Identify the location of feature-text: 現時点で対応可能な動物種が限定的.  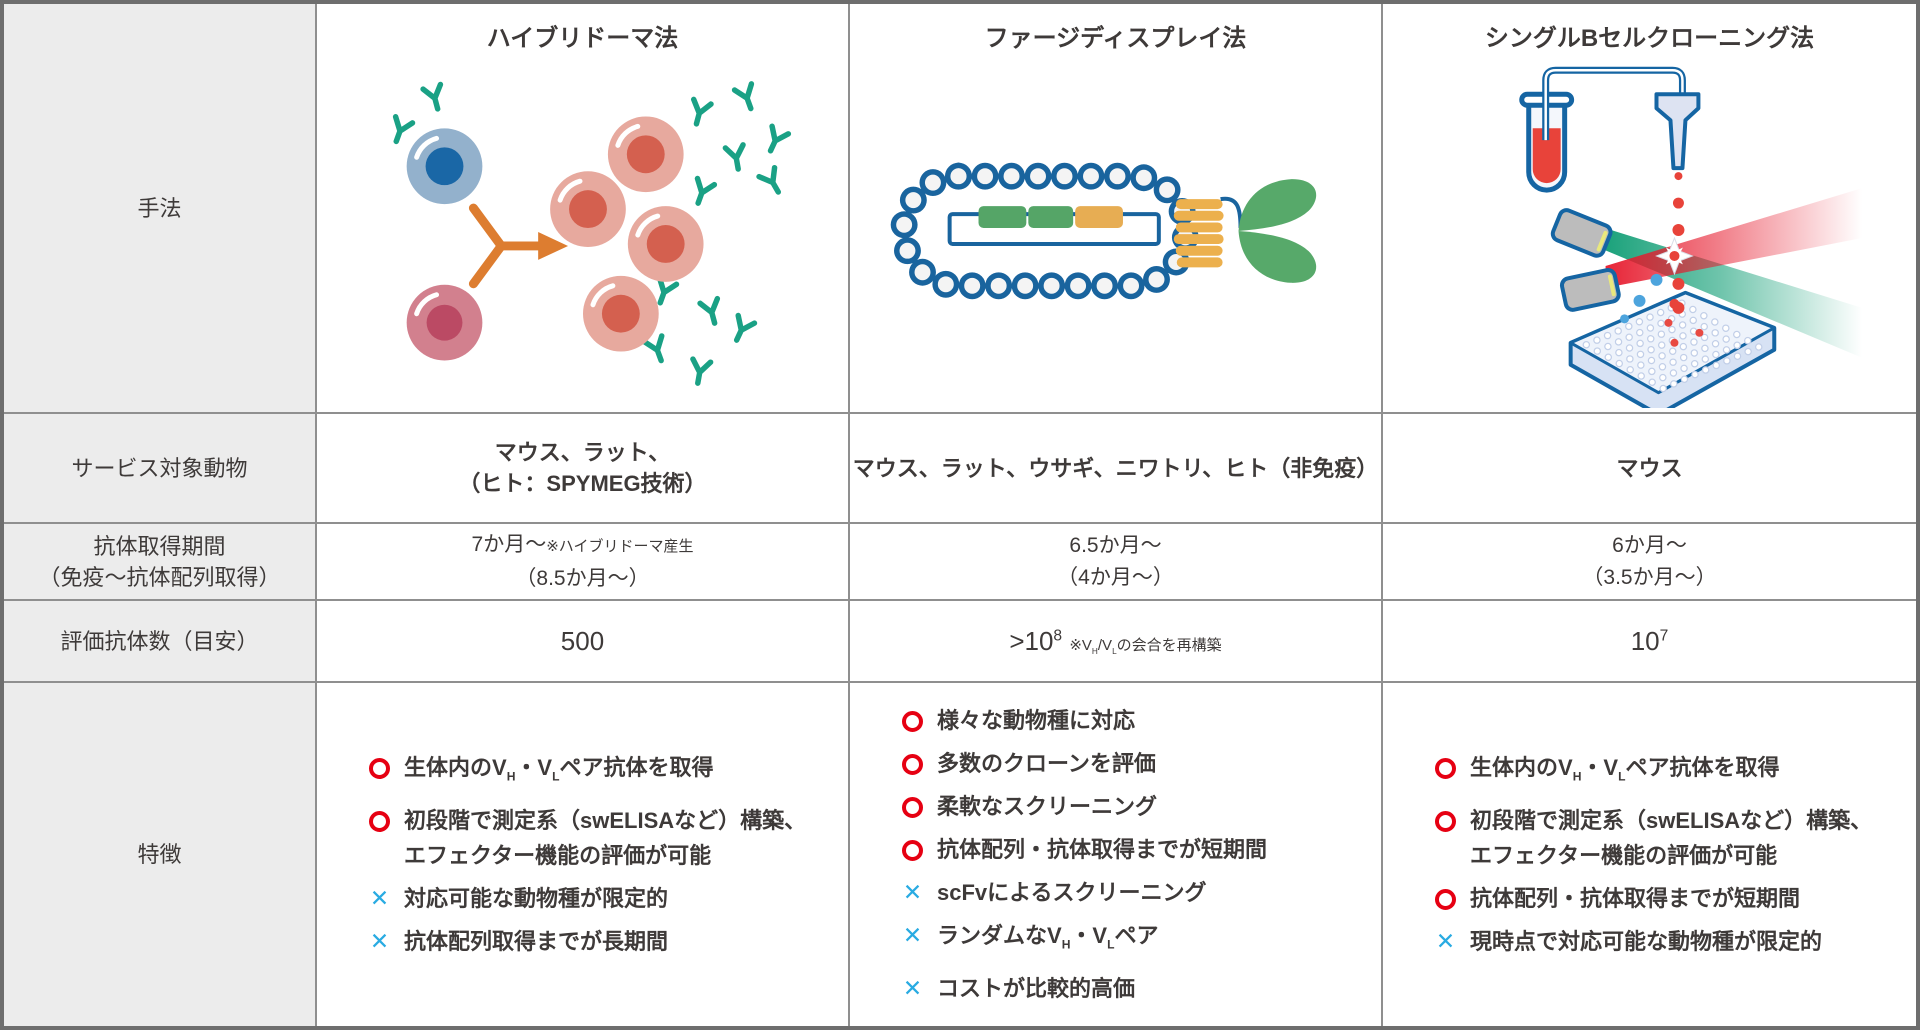
(1646, 941).